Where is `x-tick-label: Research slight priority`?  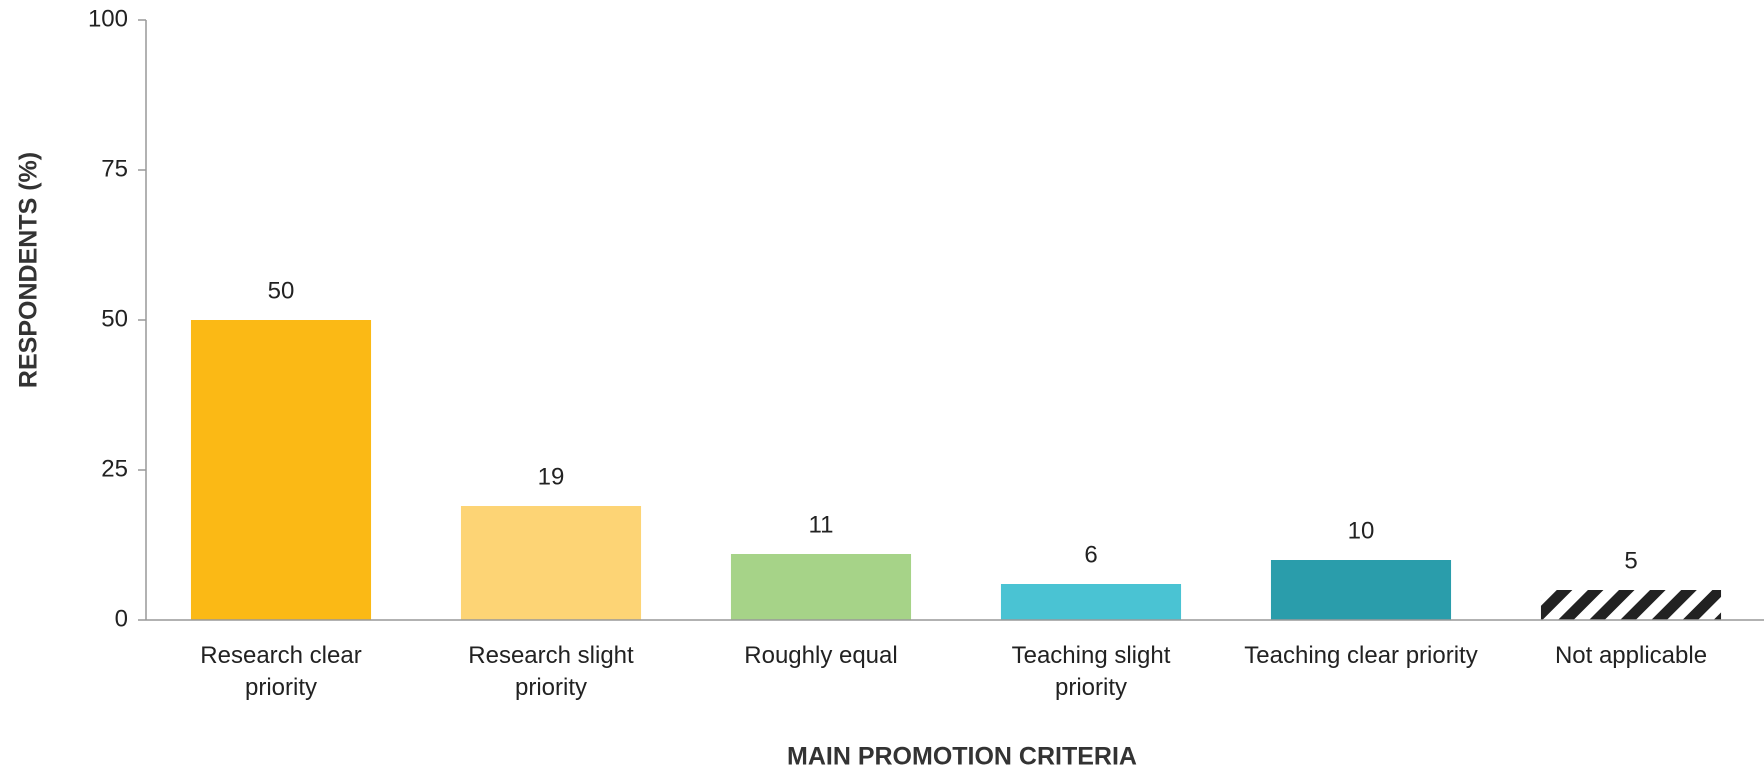
x-tick-label: Research slight priority is located at coordinates (551, 671).